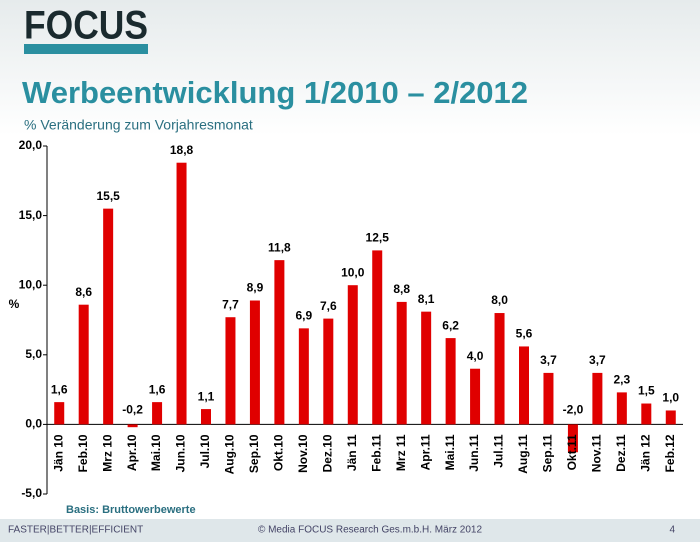 The width and height of the screenshot is (700, 542). What do you see at coordinates (230, 454) in the screenshot?
I see `x-tick-label: Aug.10` at bounding box center [230, 454].